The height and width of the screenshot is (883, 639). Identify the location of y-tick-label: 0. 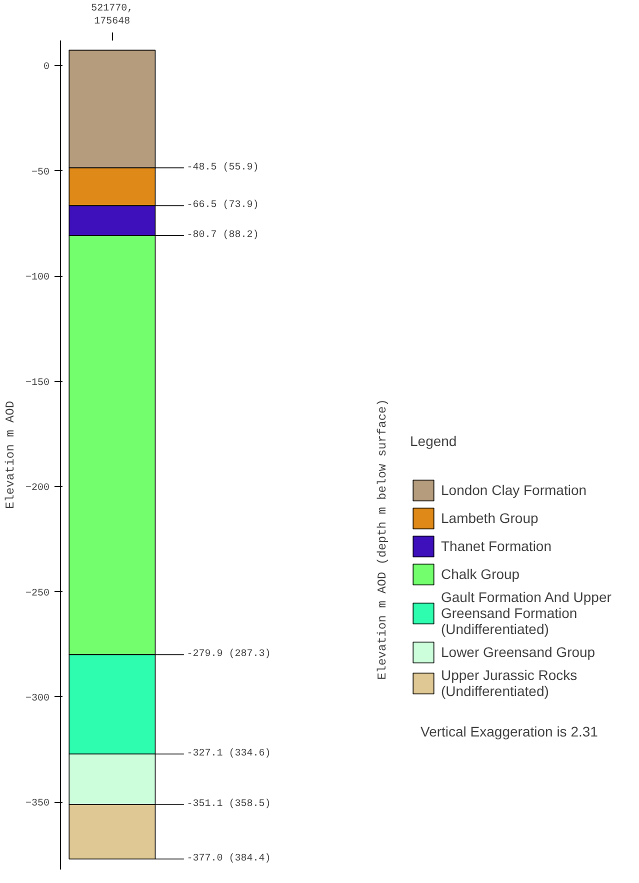
(47, 68).